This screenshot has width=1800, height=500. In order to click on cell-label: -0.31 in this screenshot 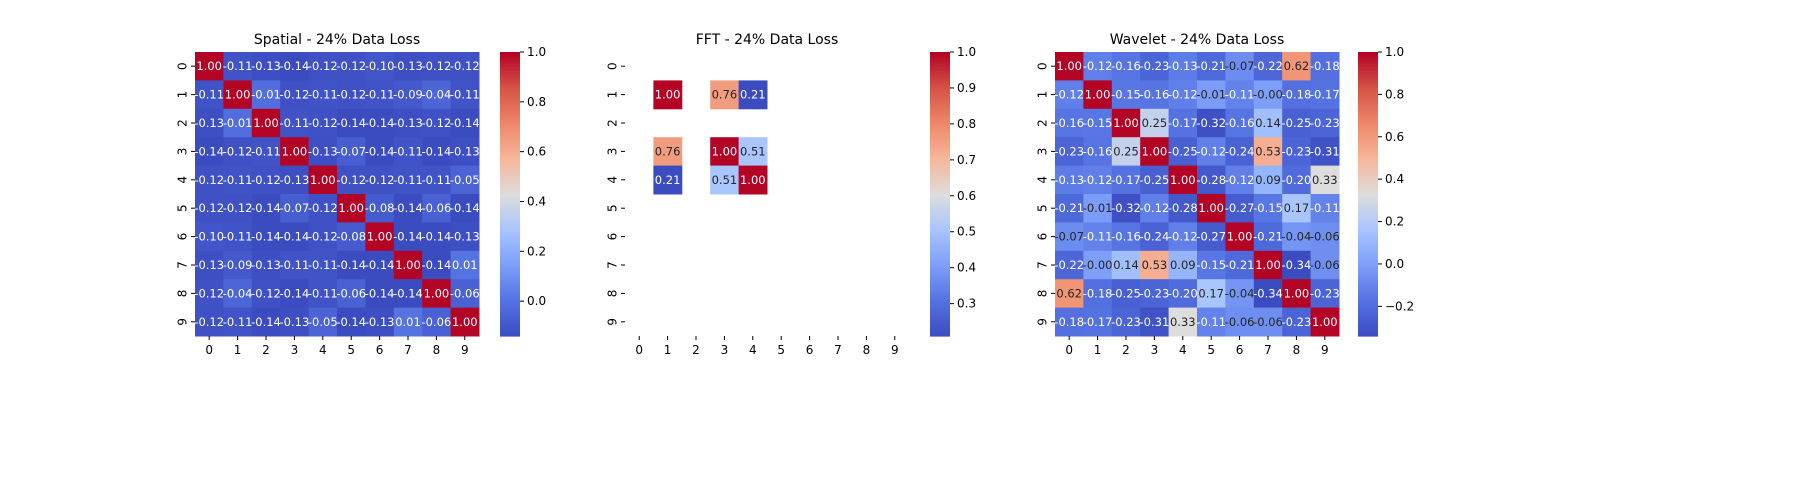, I will do `click(1155, 322)`.